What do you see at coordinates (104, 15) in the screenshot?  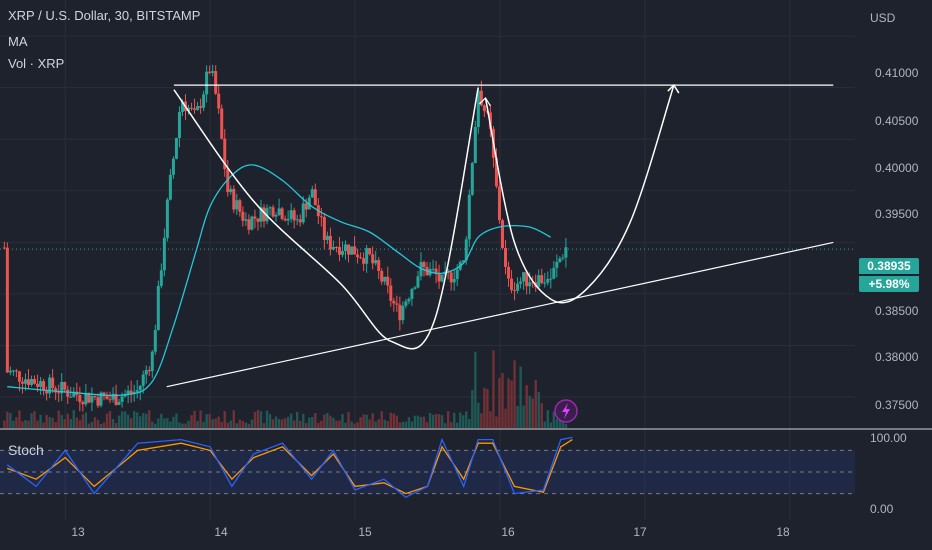 I see `symbol-title: XRP / U.S. Dollar, 30, BITSTAMP` at bounding box center [104, 15].